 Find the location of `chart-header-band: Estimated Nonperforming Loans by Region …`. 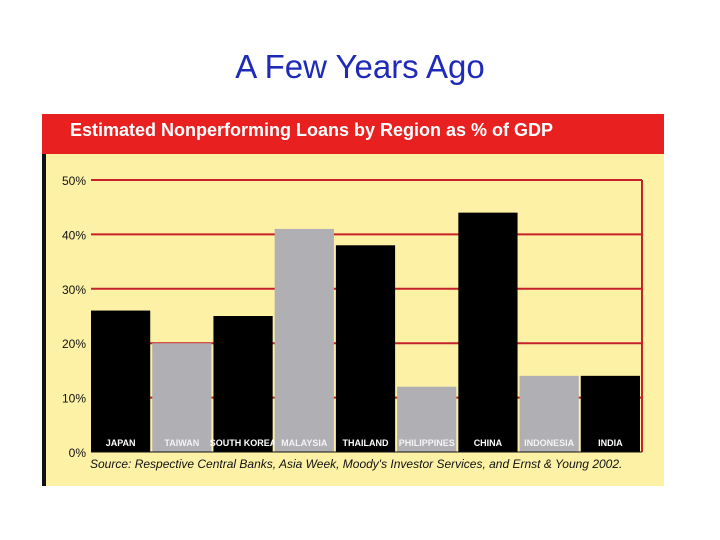

chart-header-band: Estimated Nonperforming Loans by Region … is located at coordinates (353, 134).